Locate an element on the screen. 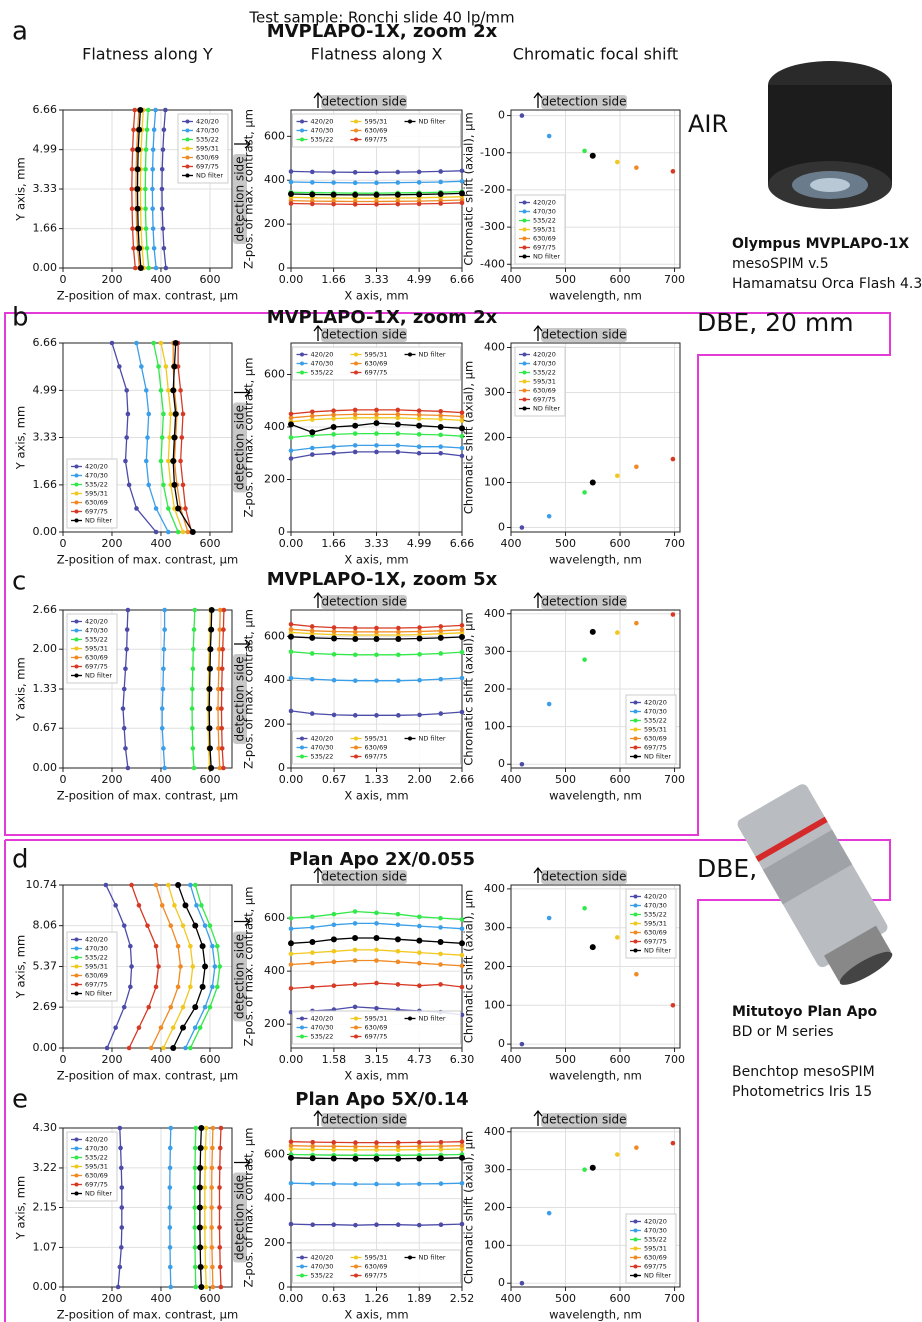  legend-label: 470/30 is located at coordinates (96, 631).